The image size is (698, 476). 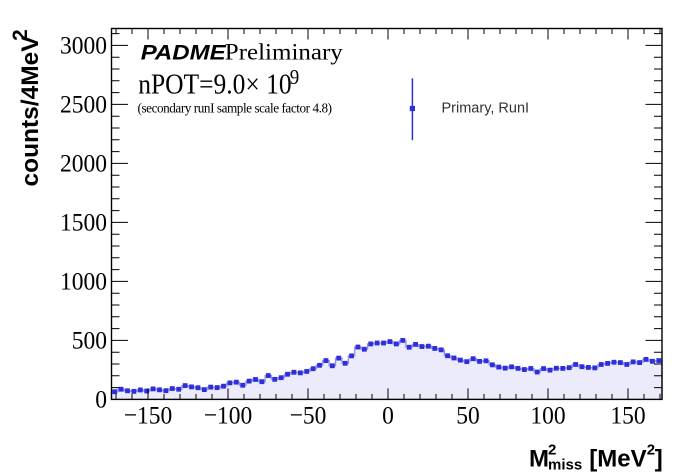 What do you see at coordinates (83, 46) in the screenshot?
I see `svg-text: 3000` at bounding box center [83, 46].